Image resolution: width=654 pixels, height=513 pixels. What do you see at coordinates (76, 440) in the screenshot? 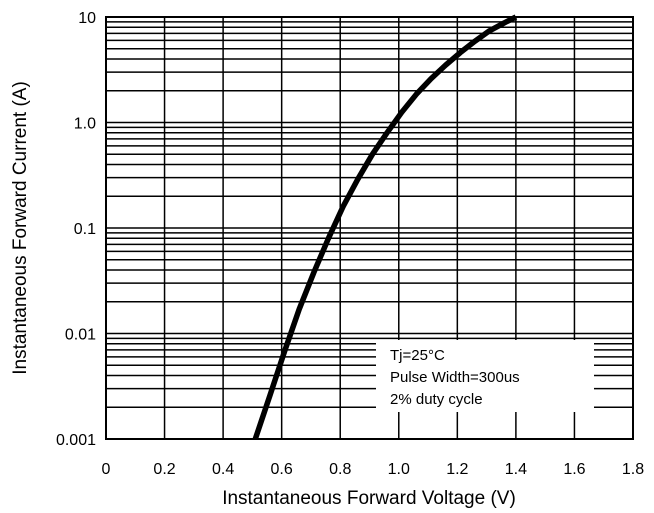
I see `y-tick-label: 0.001` at bounding box center [76, 440].